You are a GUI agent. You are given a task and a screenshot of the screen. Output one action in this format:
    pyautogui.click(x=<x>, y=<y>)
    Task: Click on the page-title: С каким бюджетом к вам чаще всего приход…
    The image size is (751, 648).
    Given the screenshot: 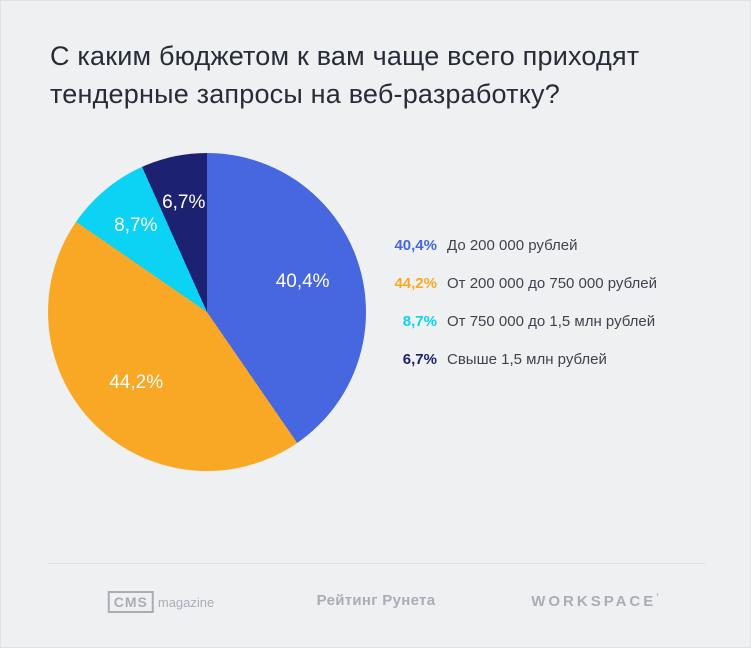 What is the action you would take?
    pyautogui.click(x=345, y=75)
    